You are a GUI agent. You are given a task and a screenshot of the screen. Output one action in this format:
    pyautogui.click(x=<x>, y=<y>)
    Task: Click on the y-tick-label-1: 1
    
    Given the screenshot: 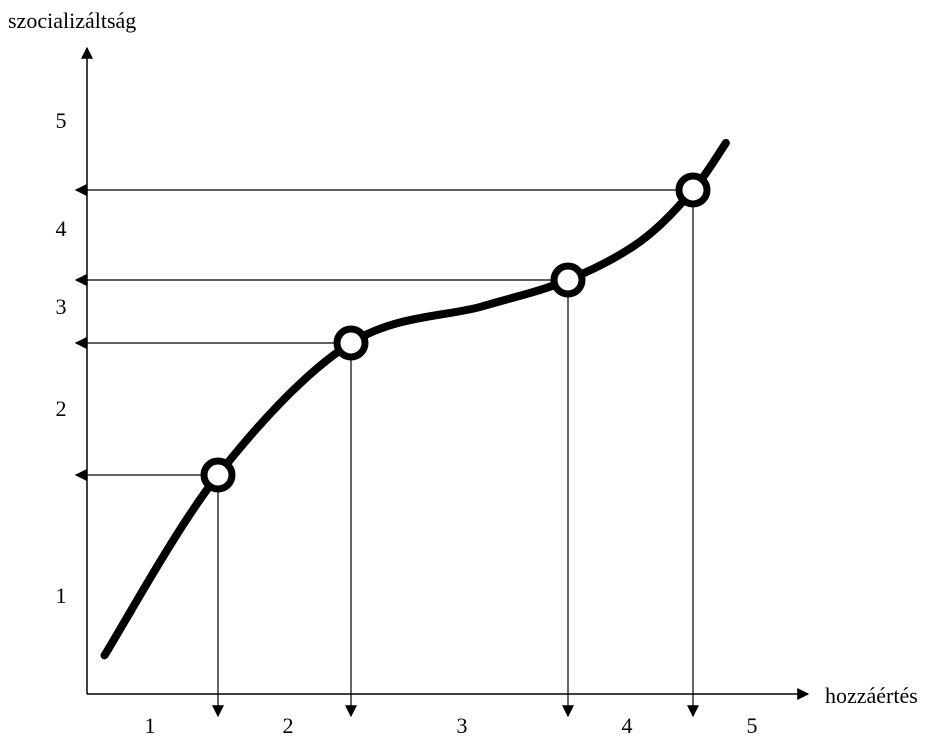 What is the action you would take?
    pyautogui.click(x=61, y=595)
    